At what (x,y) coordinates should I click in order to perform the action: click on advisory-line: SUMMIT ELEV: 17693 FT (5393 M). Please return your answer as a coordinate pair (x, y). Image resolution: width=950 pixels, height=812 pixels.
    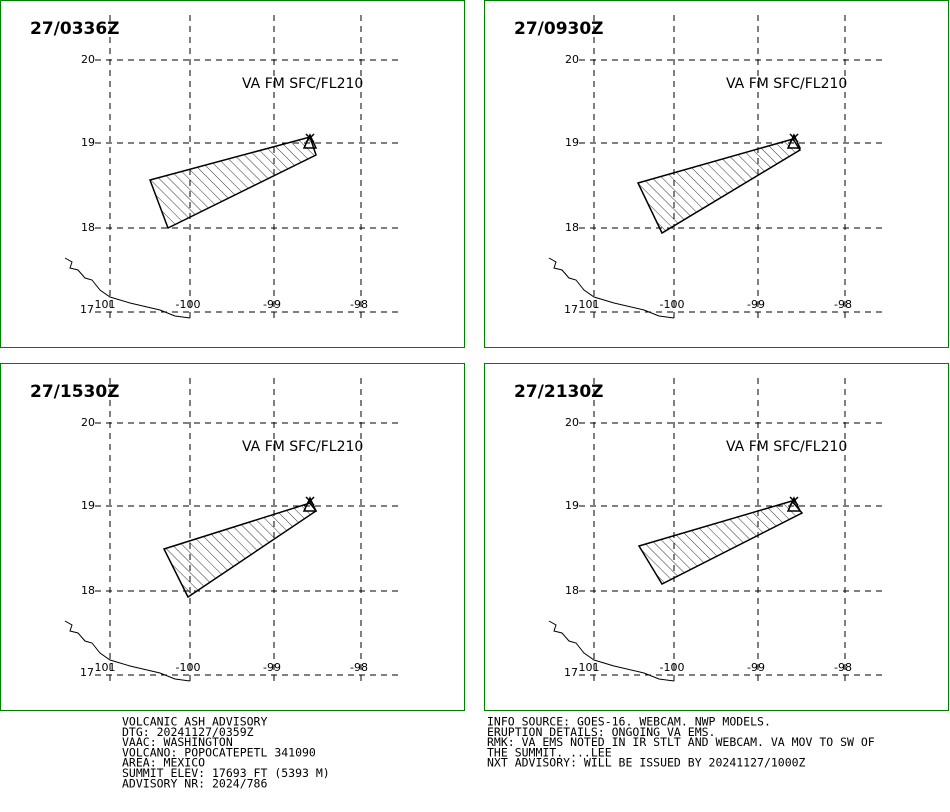
    Looking at the image, I should click on (226, 773).